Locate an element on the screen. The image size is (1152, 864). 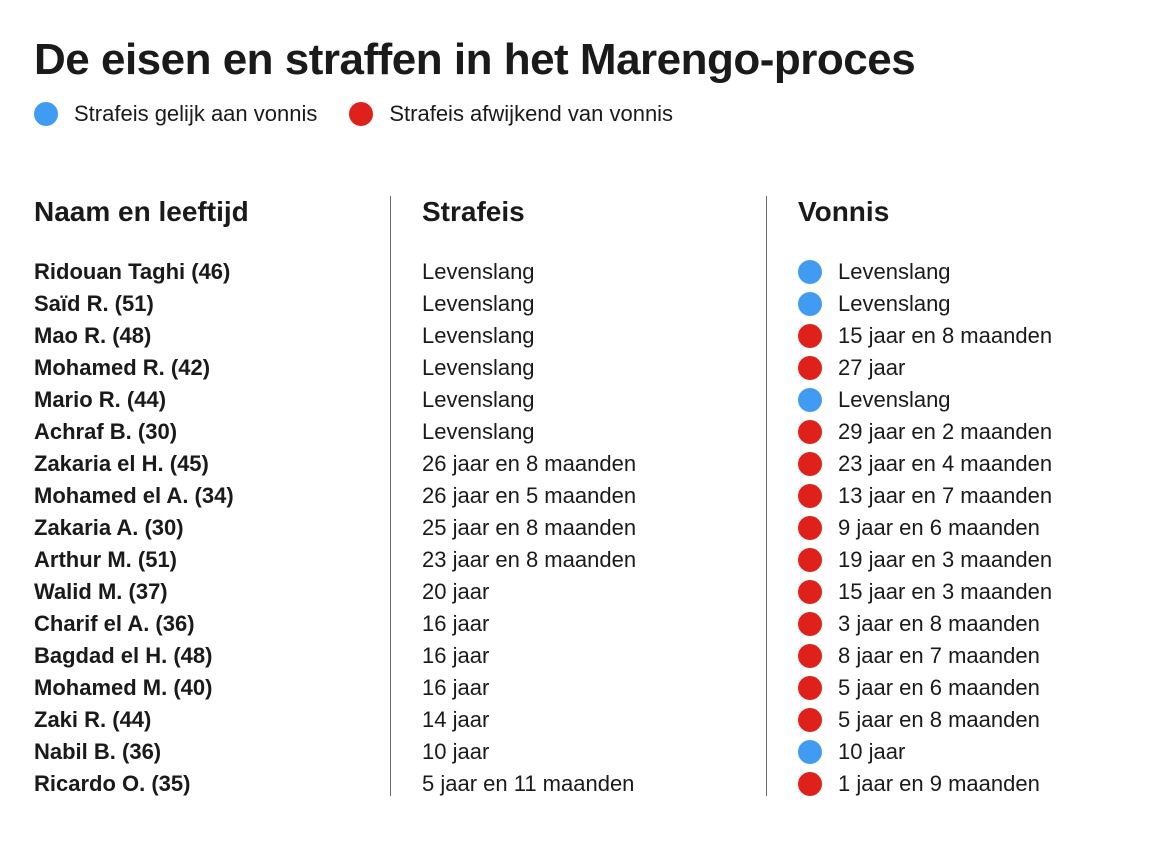
verdict-value: 10 jaar is located at coordinates (872, 751).